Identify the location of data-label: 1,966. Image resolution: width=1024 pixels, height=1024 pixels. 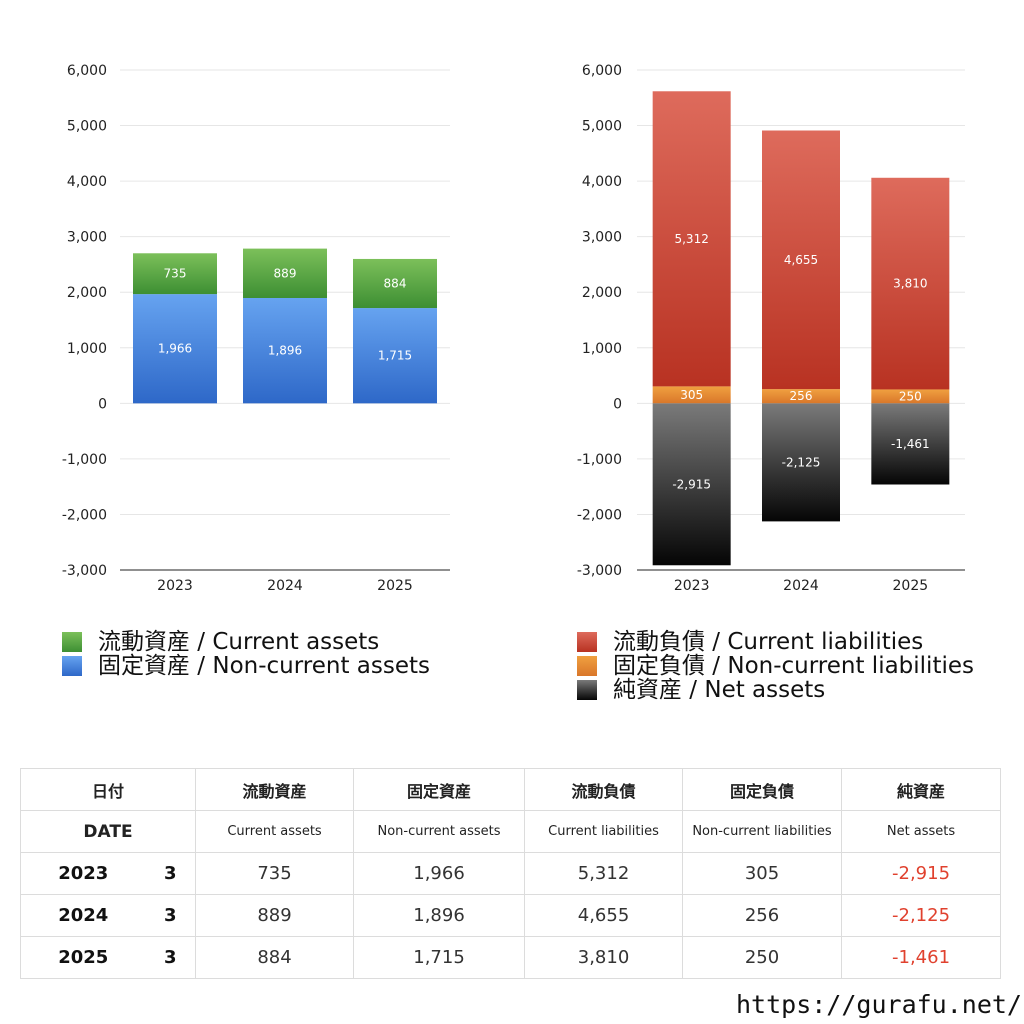
(175, 349).